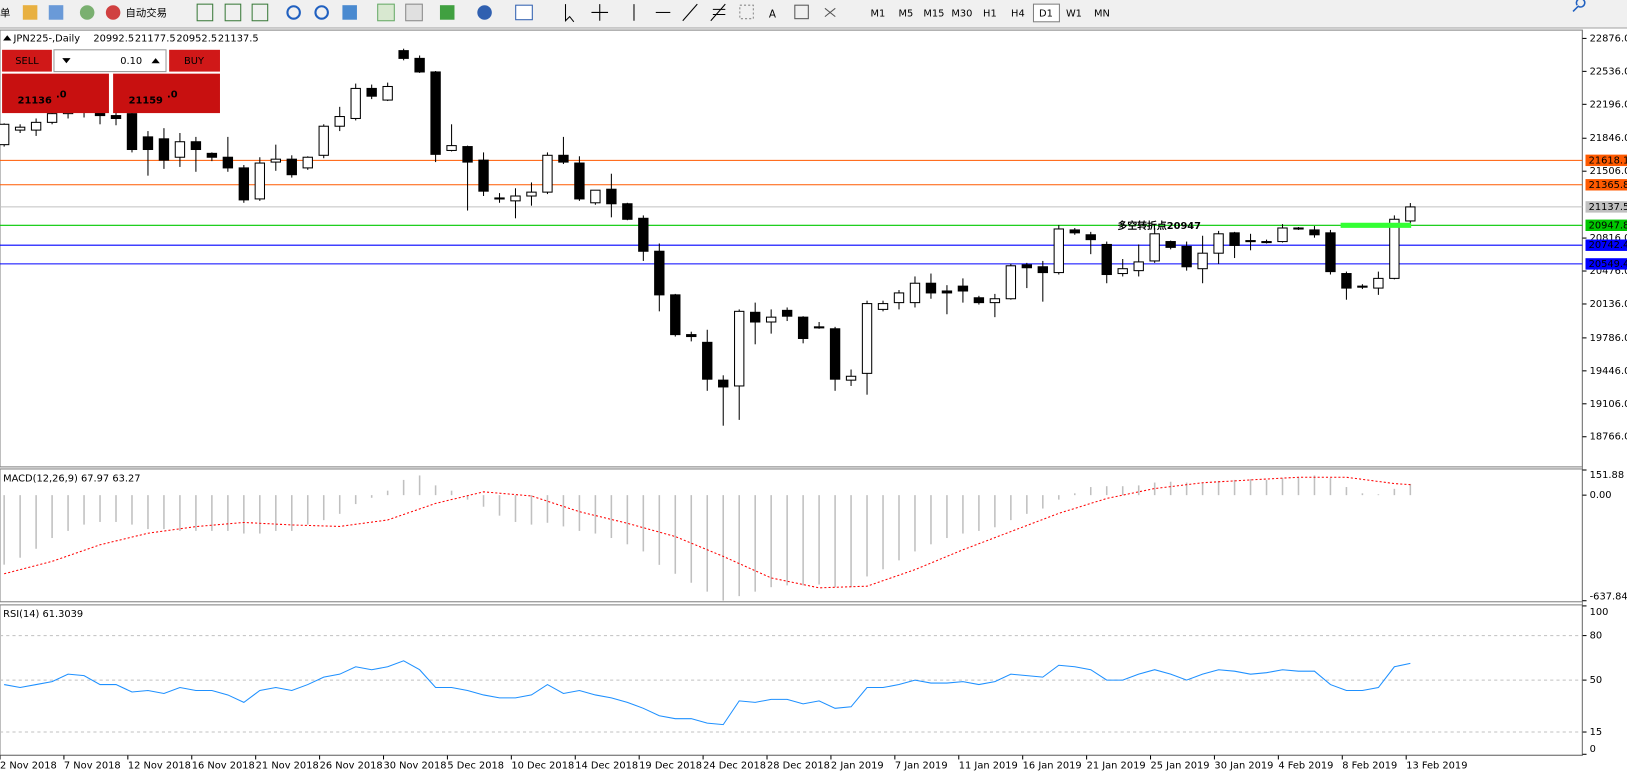 Image resolution: width=1627 pixels, height=774 pixels. Describe the element at coordinates (146, 12) in the screenshot. I see `auto-trade-label: 自动交易` at that location.